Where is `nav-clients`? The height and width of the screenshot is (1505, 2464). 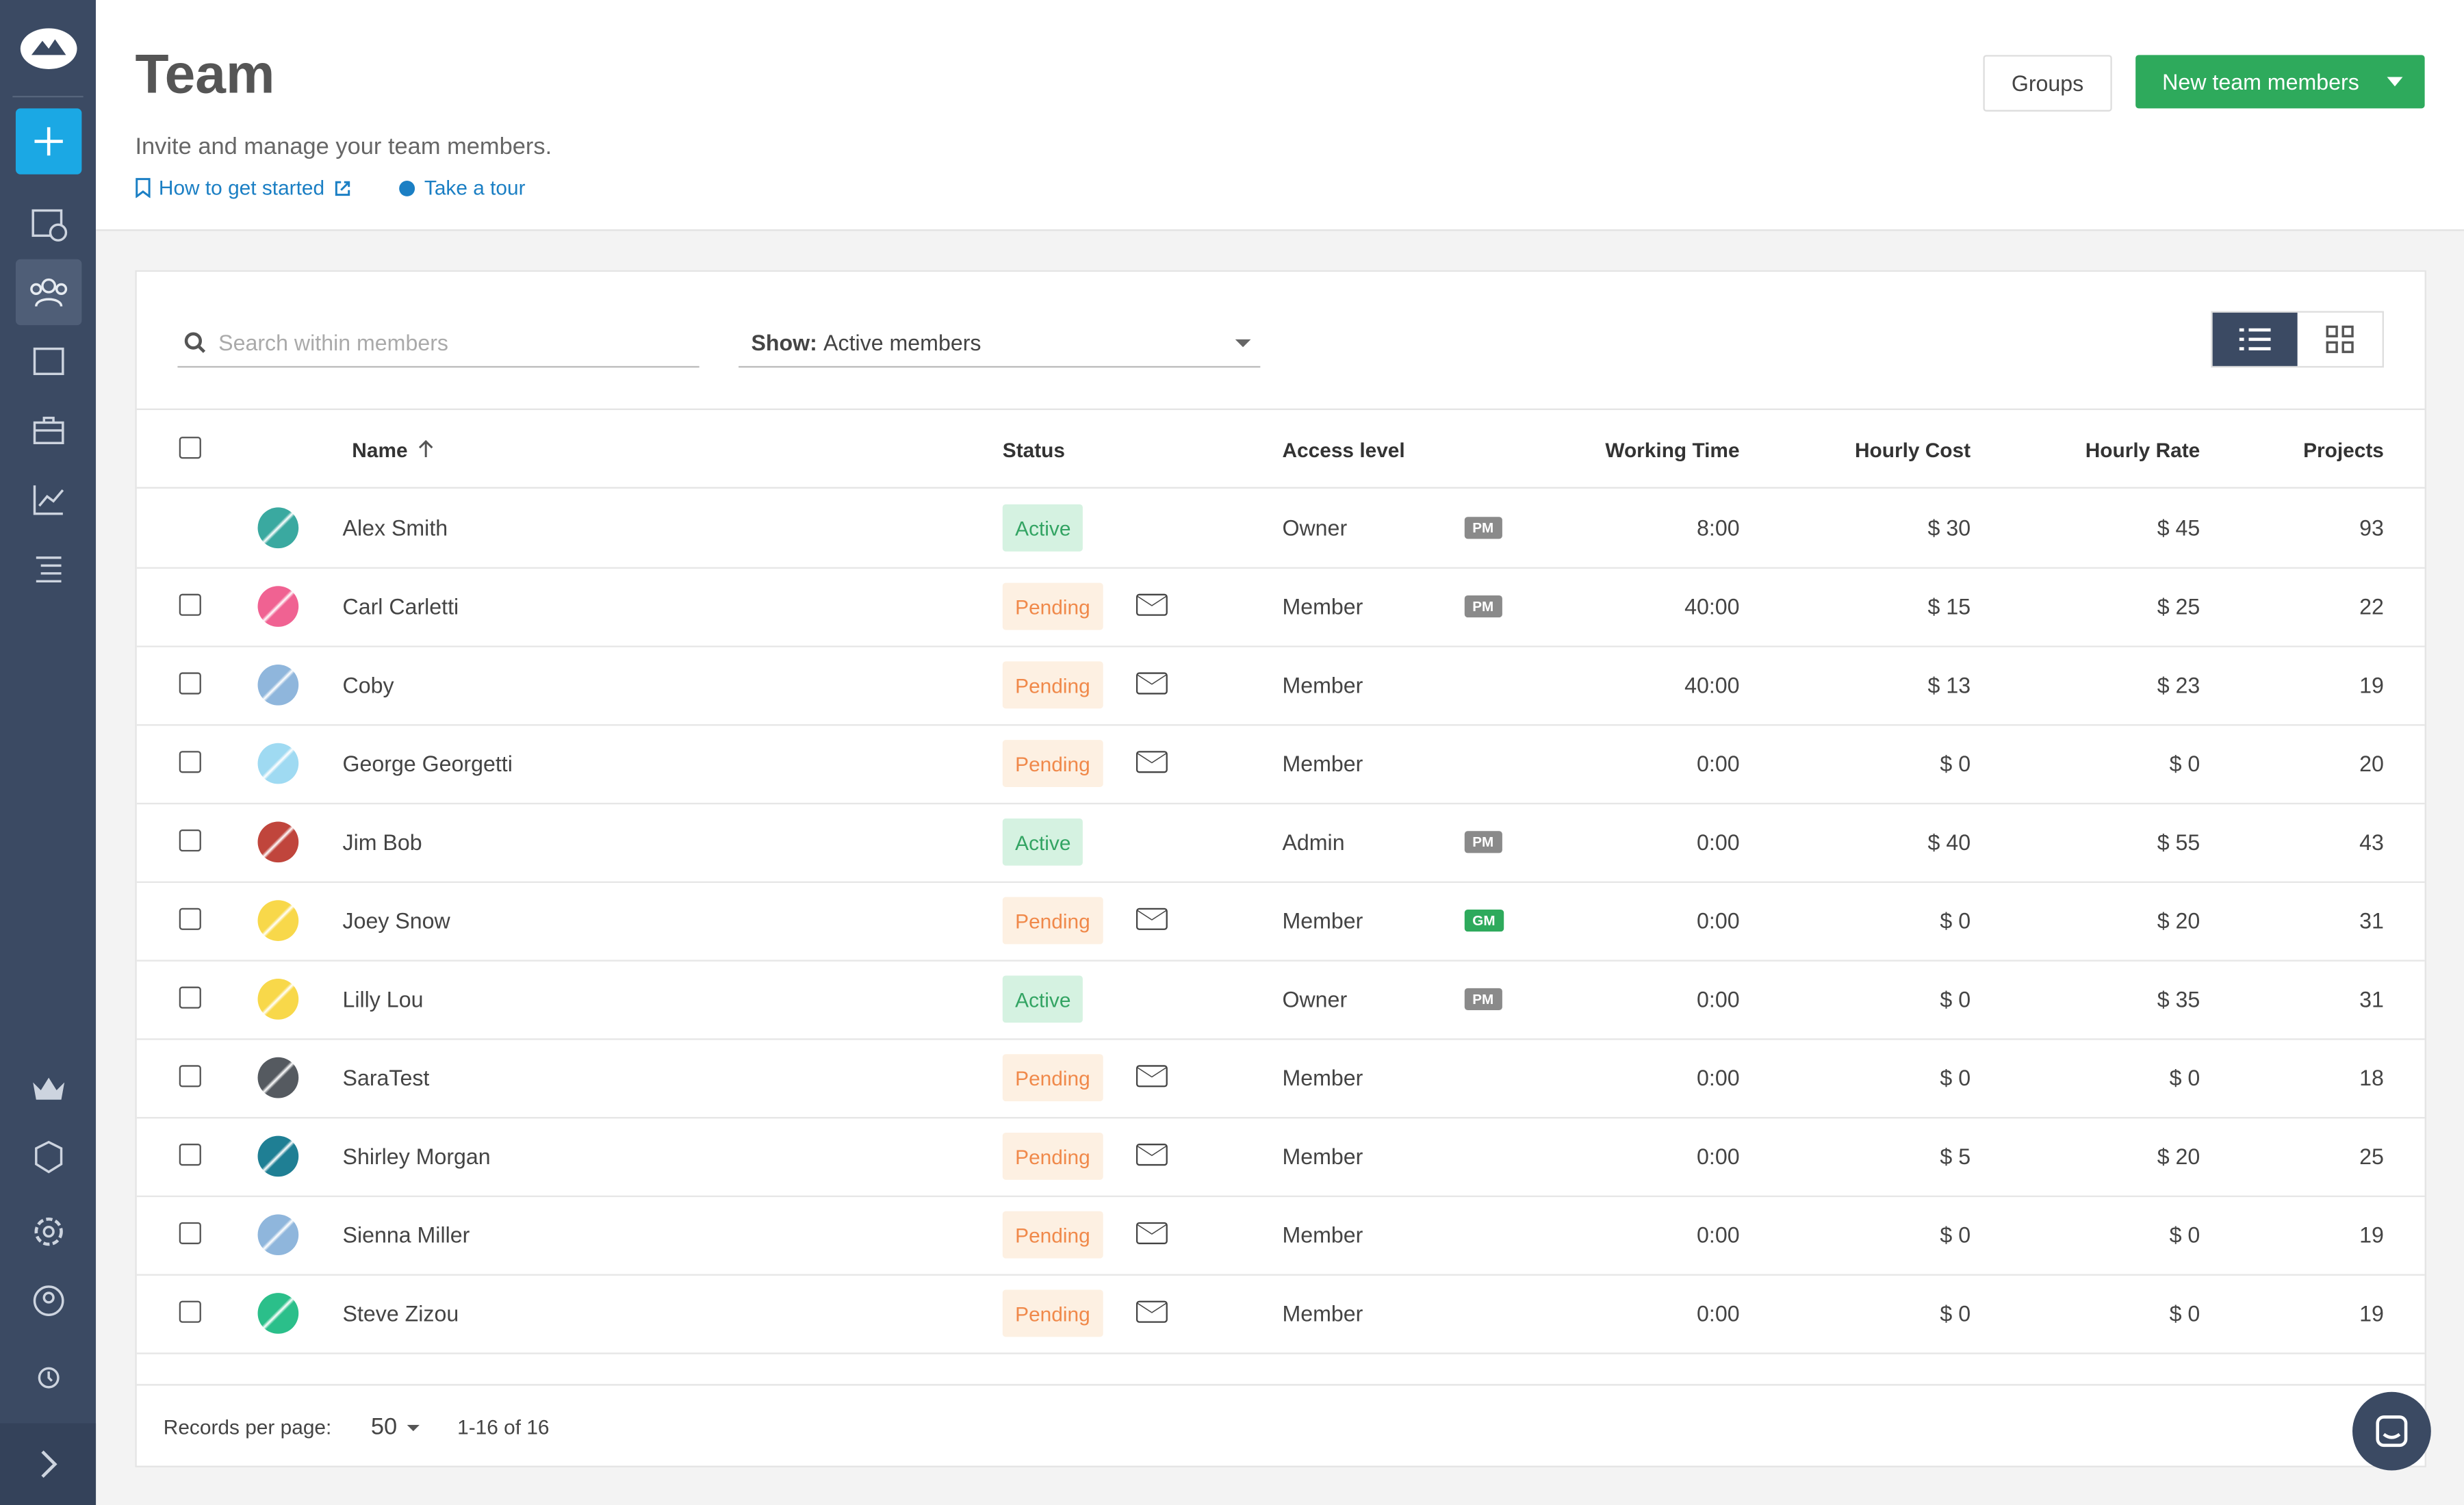 nav-clients is located at coordinates (48, 431).